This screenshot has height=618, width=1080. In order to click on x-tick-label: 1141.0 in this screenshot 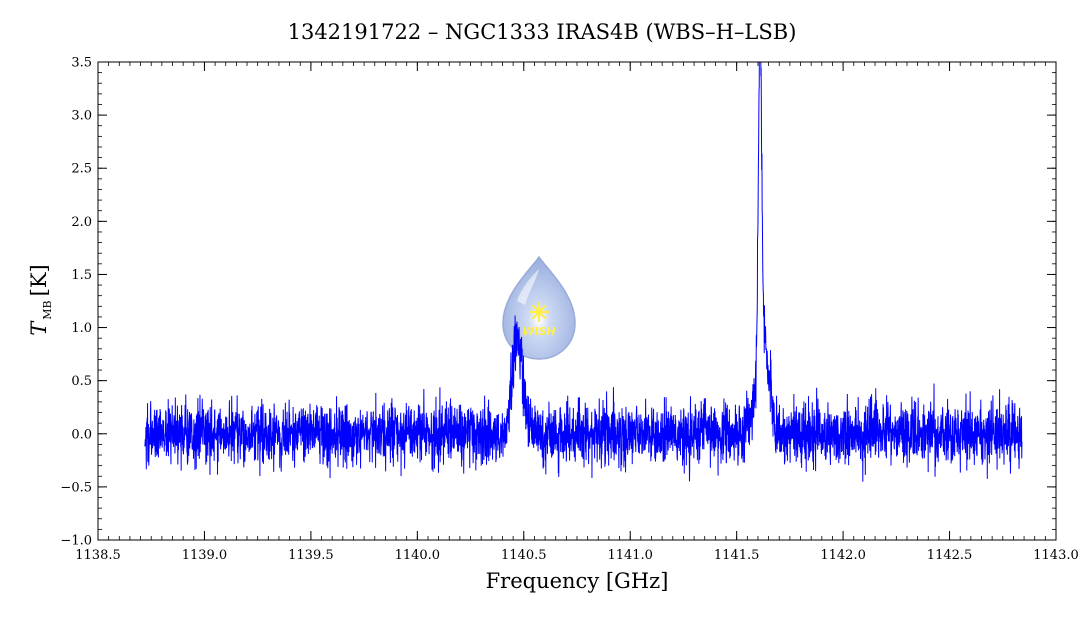, I will do `click(630, 555)`.